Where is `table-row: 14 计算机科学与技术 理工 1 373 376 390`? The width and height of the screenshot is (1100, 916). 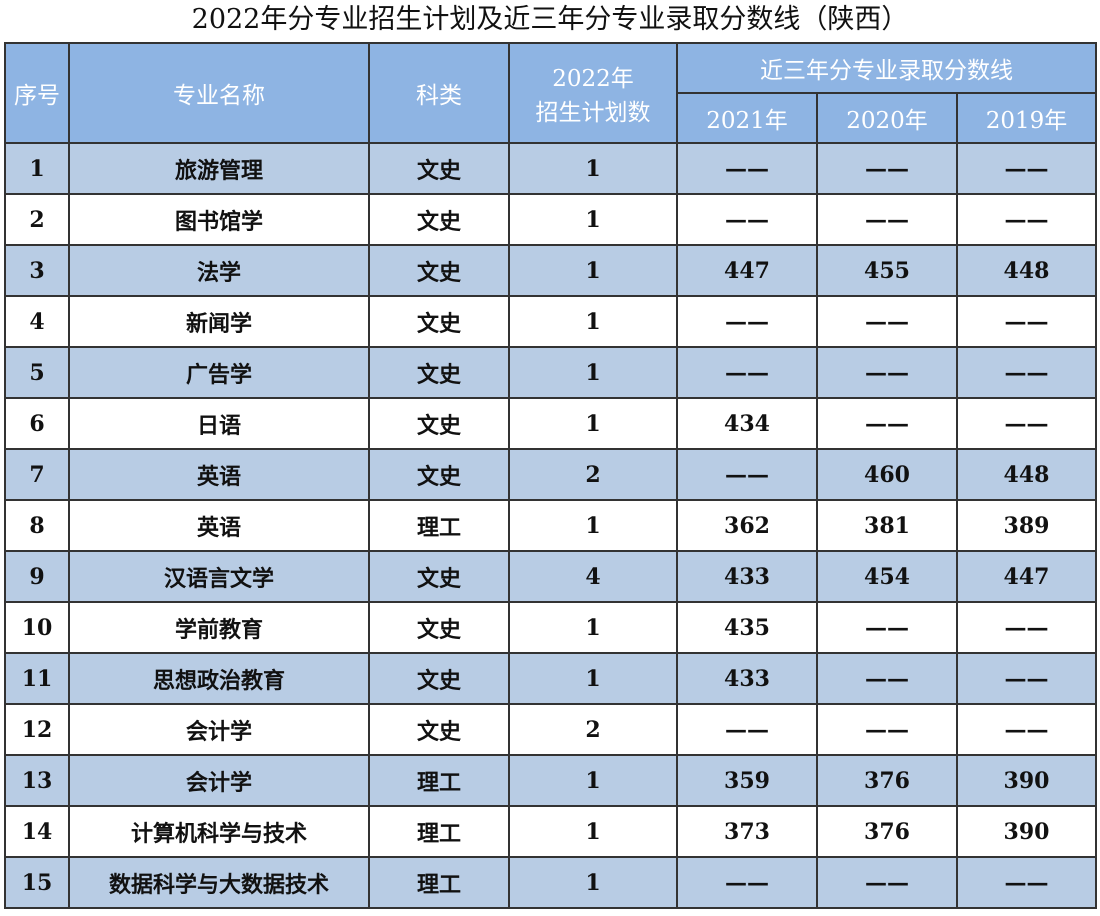
table-row: 14 计算机科学与技术 理工 1 373 376 390 is located at coordinates (550, 831).